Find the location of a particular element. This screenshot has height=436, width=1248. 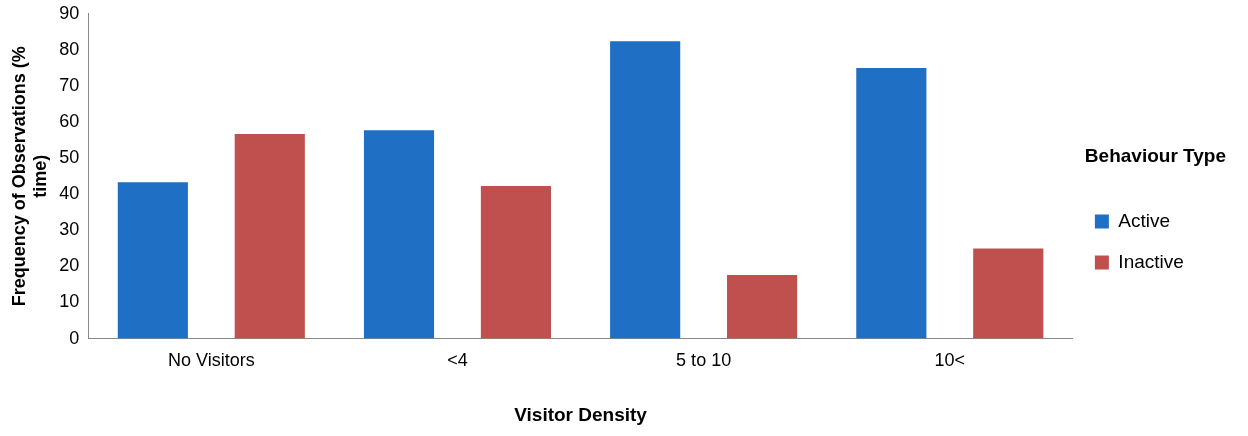

y-tick-label: 60 is located at coordinates (69, 121).